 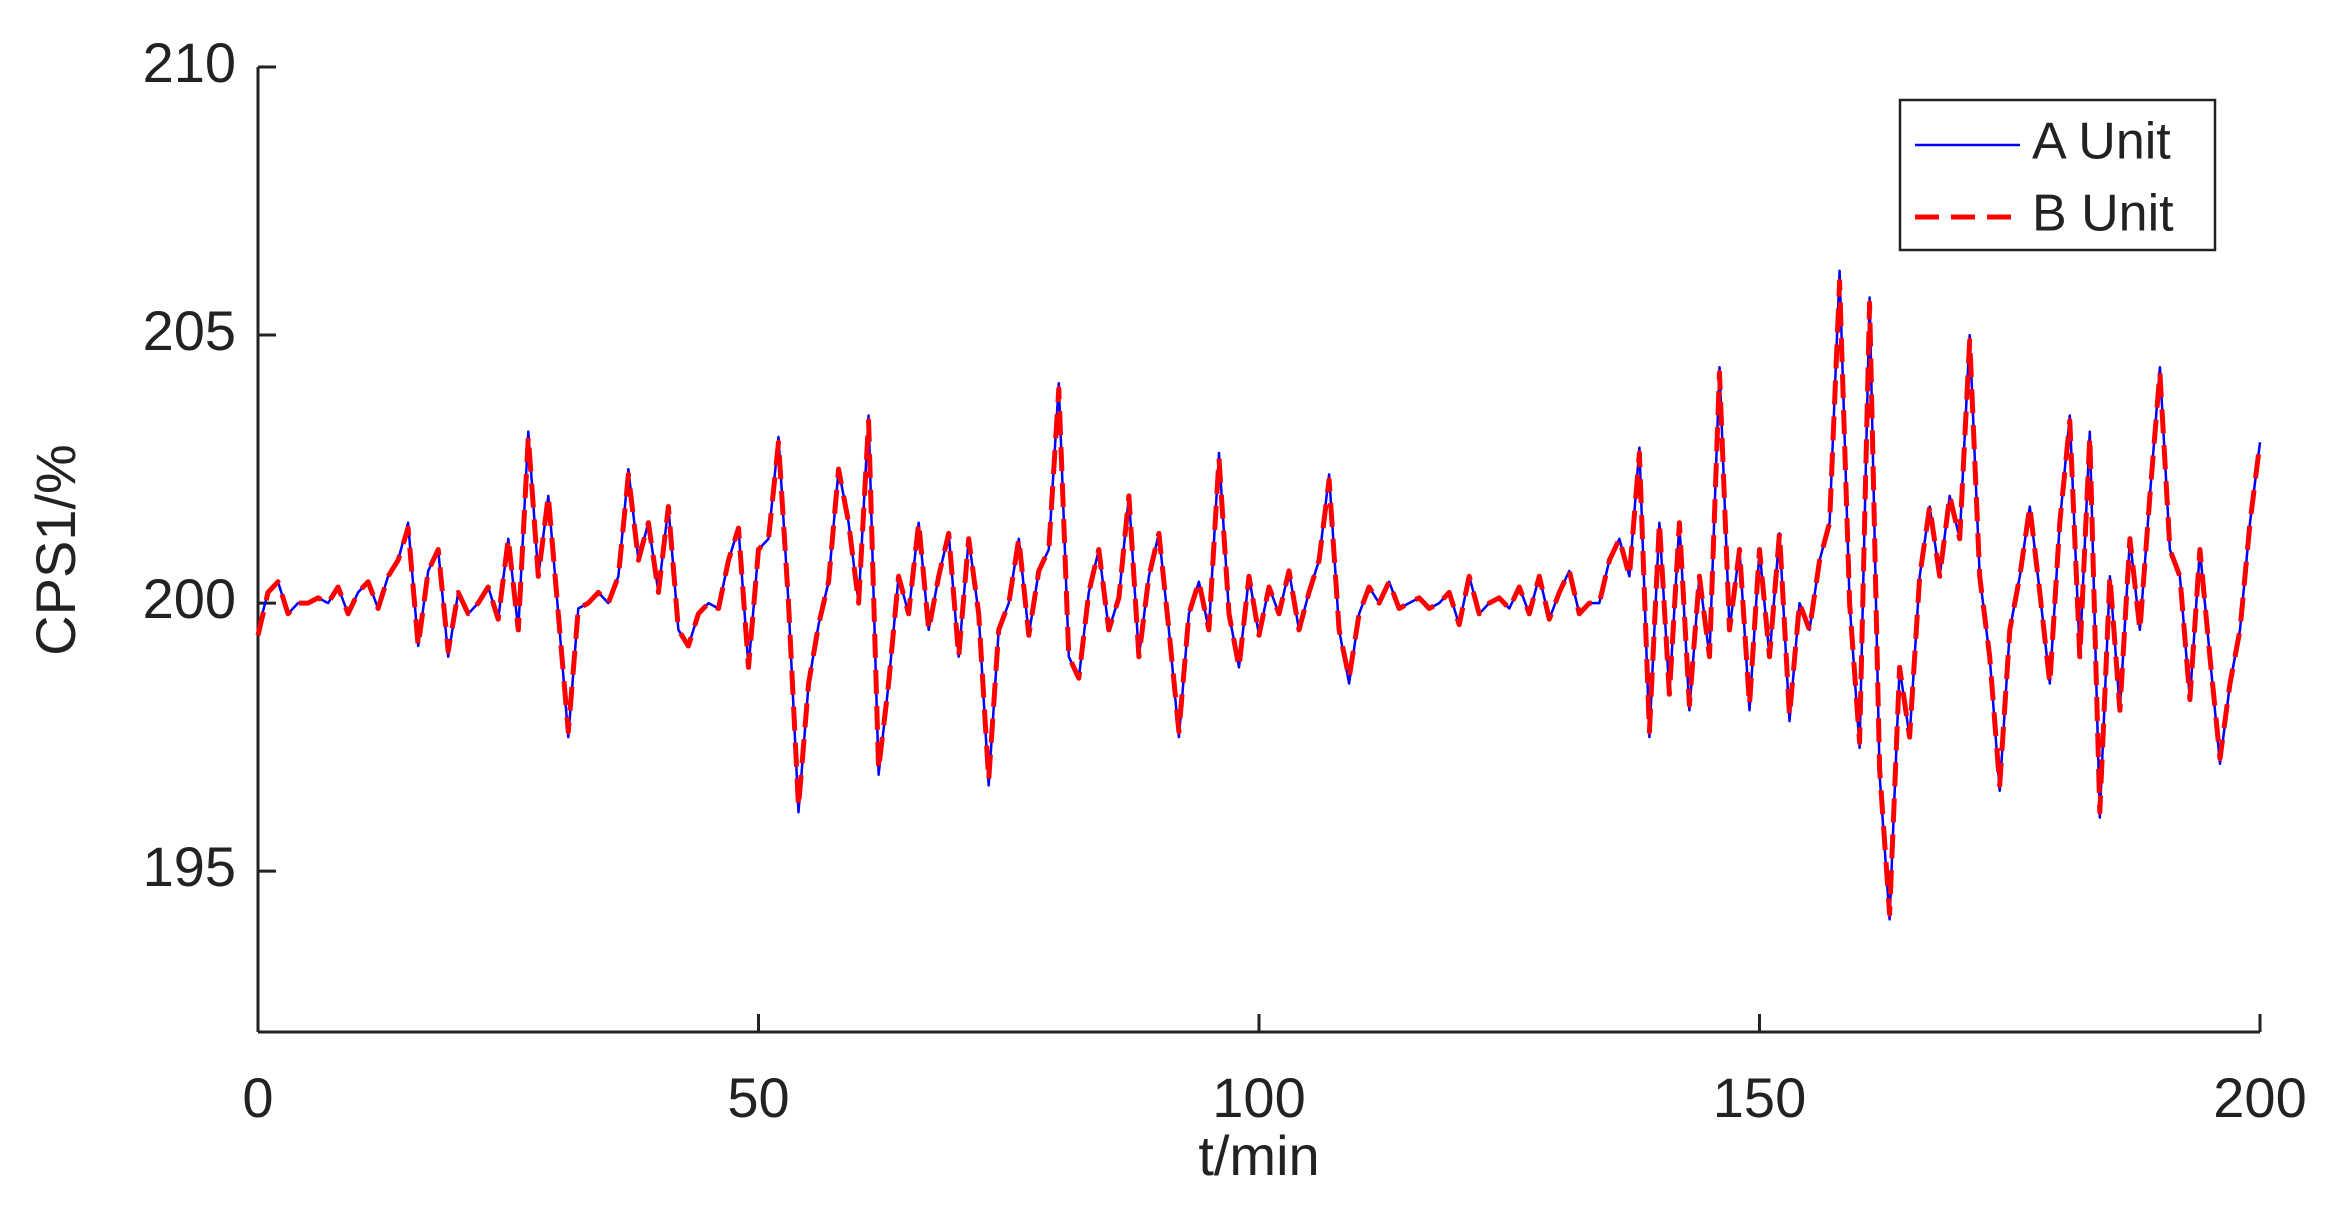 I want to click on legend-label: B Unit, so click(x=2103, y=214).